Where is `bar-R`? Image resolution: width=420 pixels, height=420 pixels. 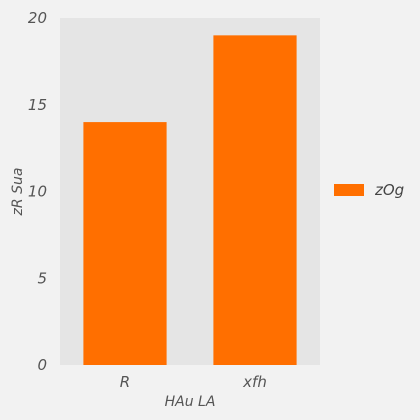
bar-R is located at coordinates (125, 243).